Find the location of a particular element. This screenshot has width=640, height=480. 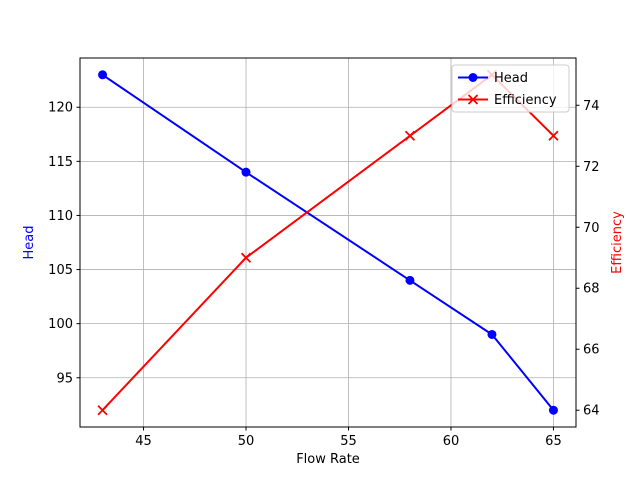

left-tick-label: 120 is located at coordinates (60, 108).